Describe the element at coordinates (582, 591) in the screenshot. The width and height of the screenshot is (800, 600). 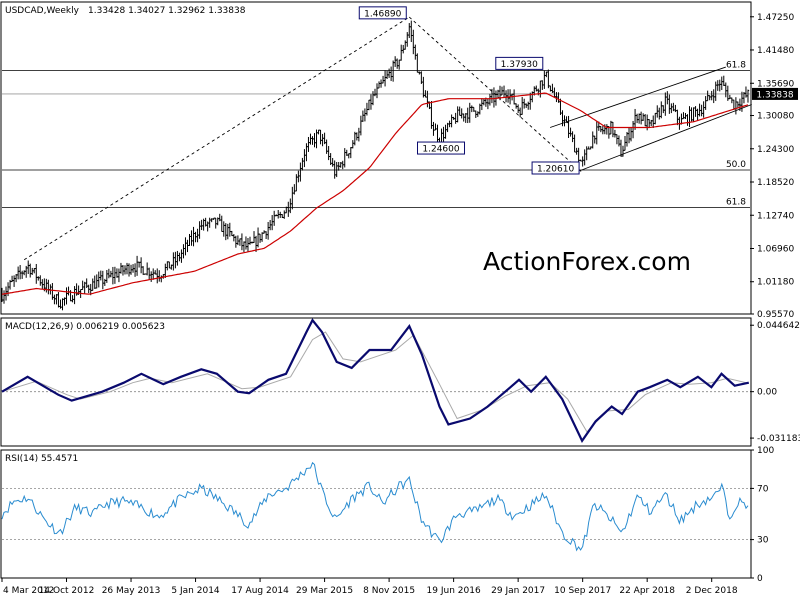
I see `x-tick-label: 10 Sep 2017` at that location.